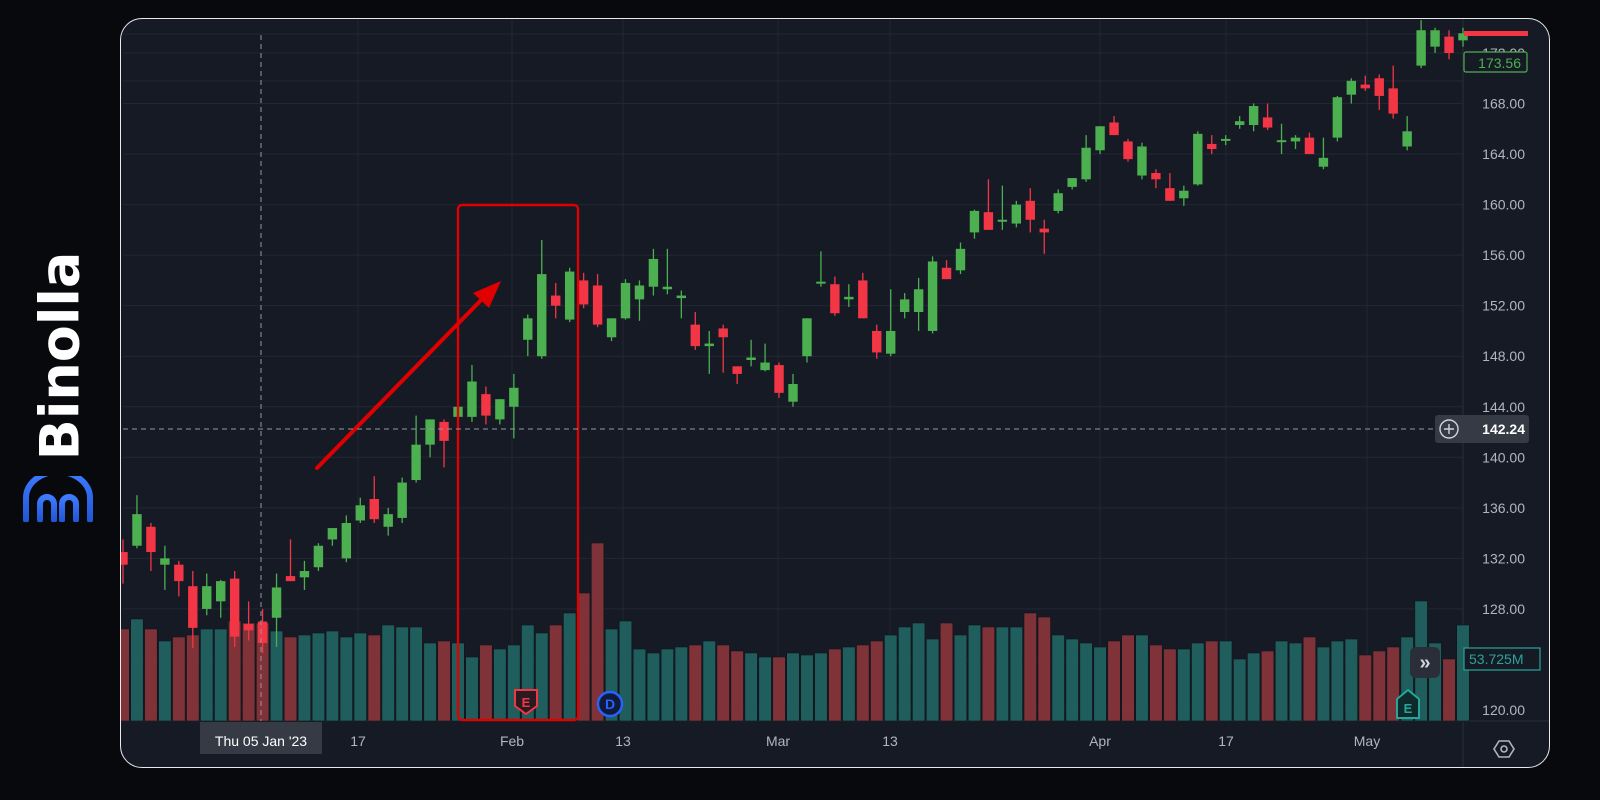  I want to click on price-tick-label: 164.00, so click(1503, 154).